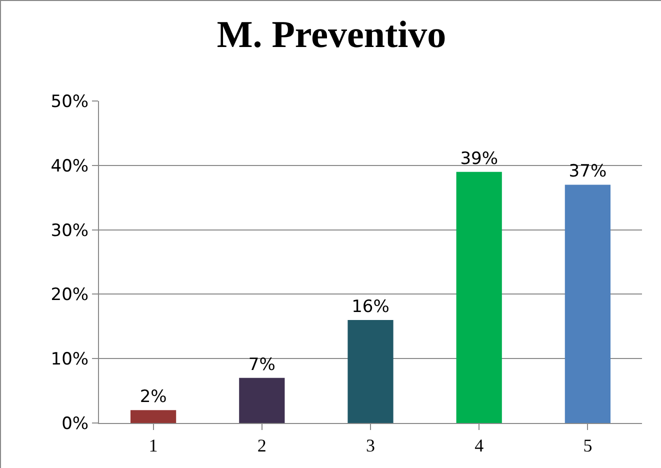 The width and height of the screenshot is (661, 468). Describe the element at coordinates (371, 306) in the screenshot. I see `data-label: 16%` at that location.